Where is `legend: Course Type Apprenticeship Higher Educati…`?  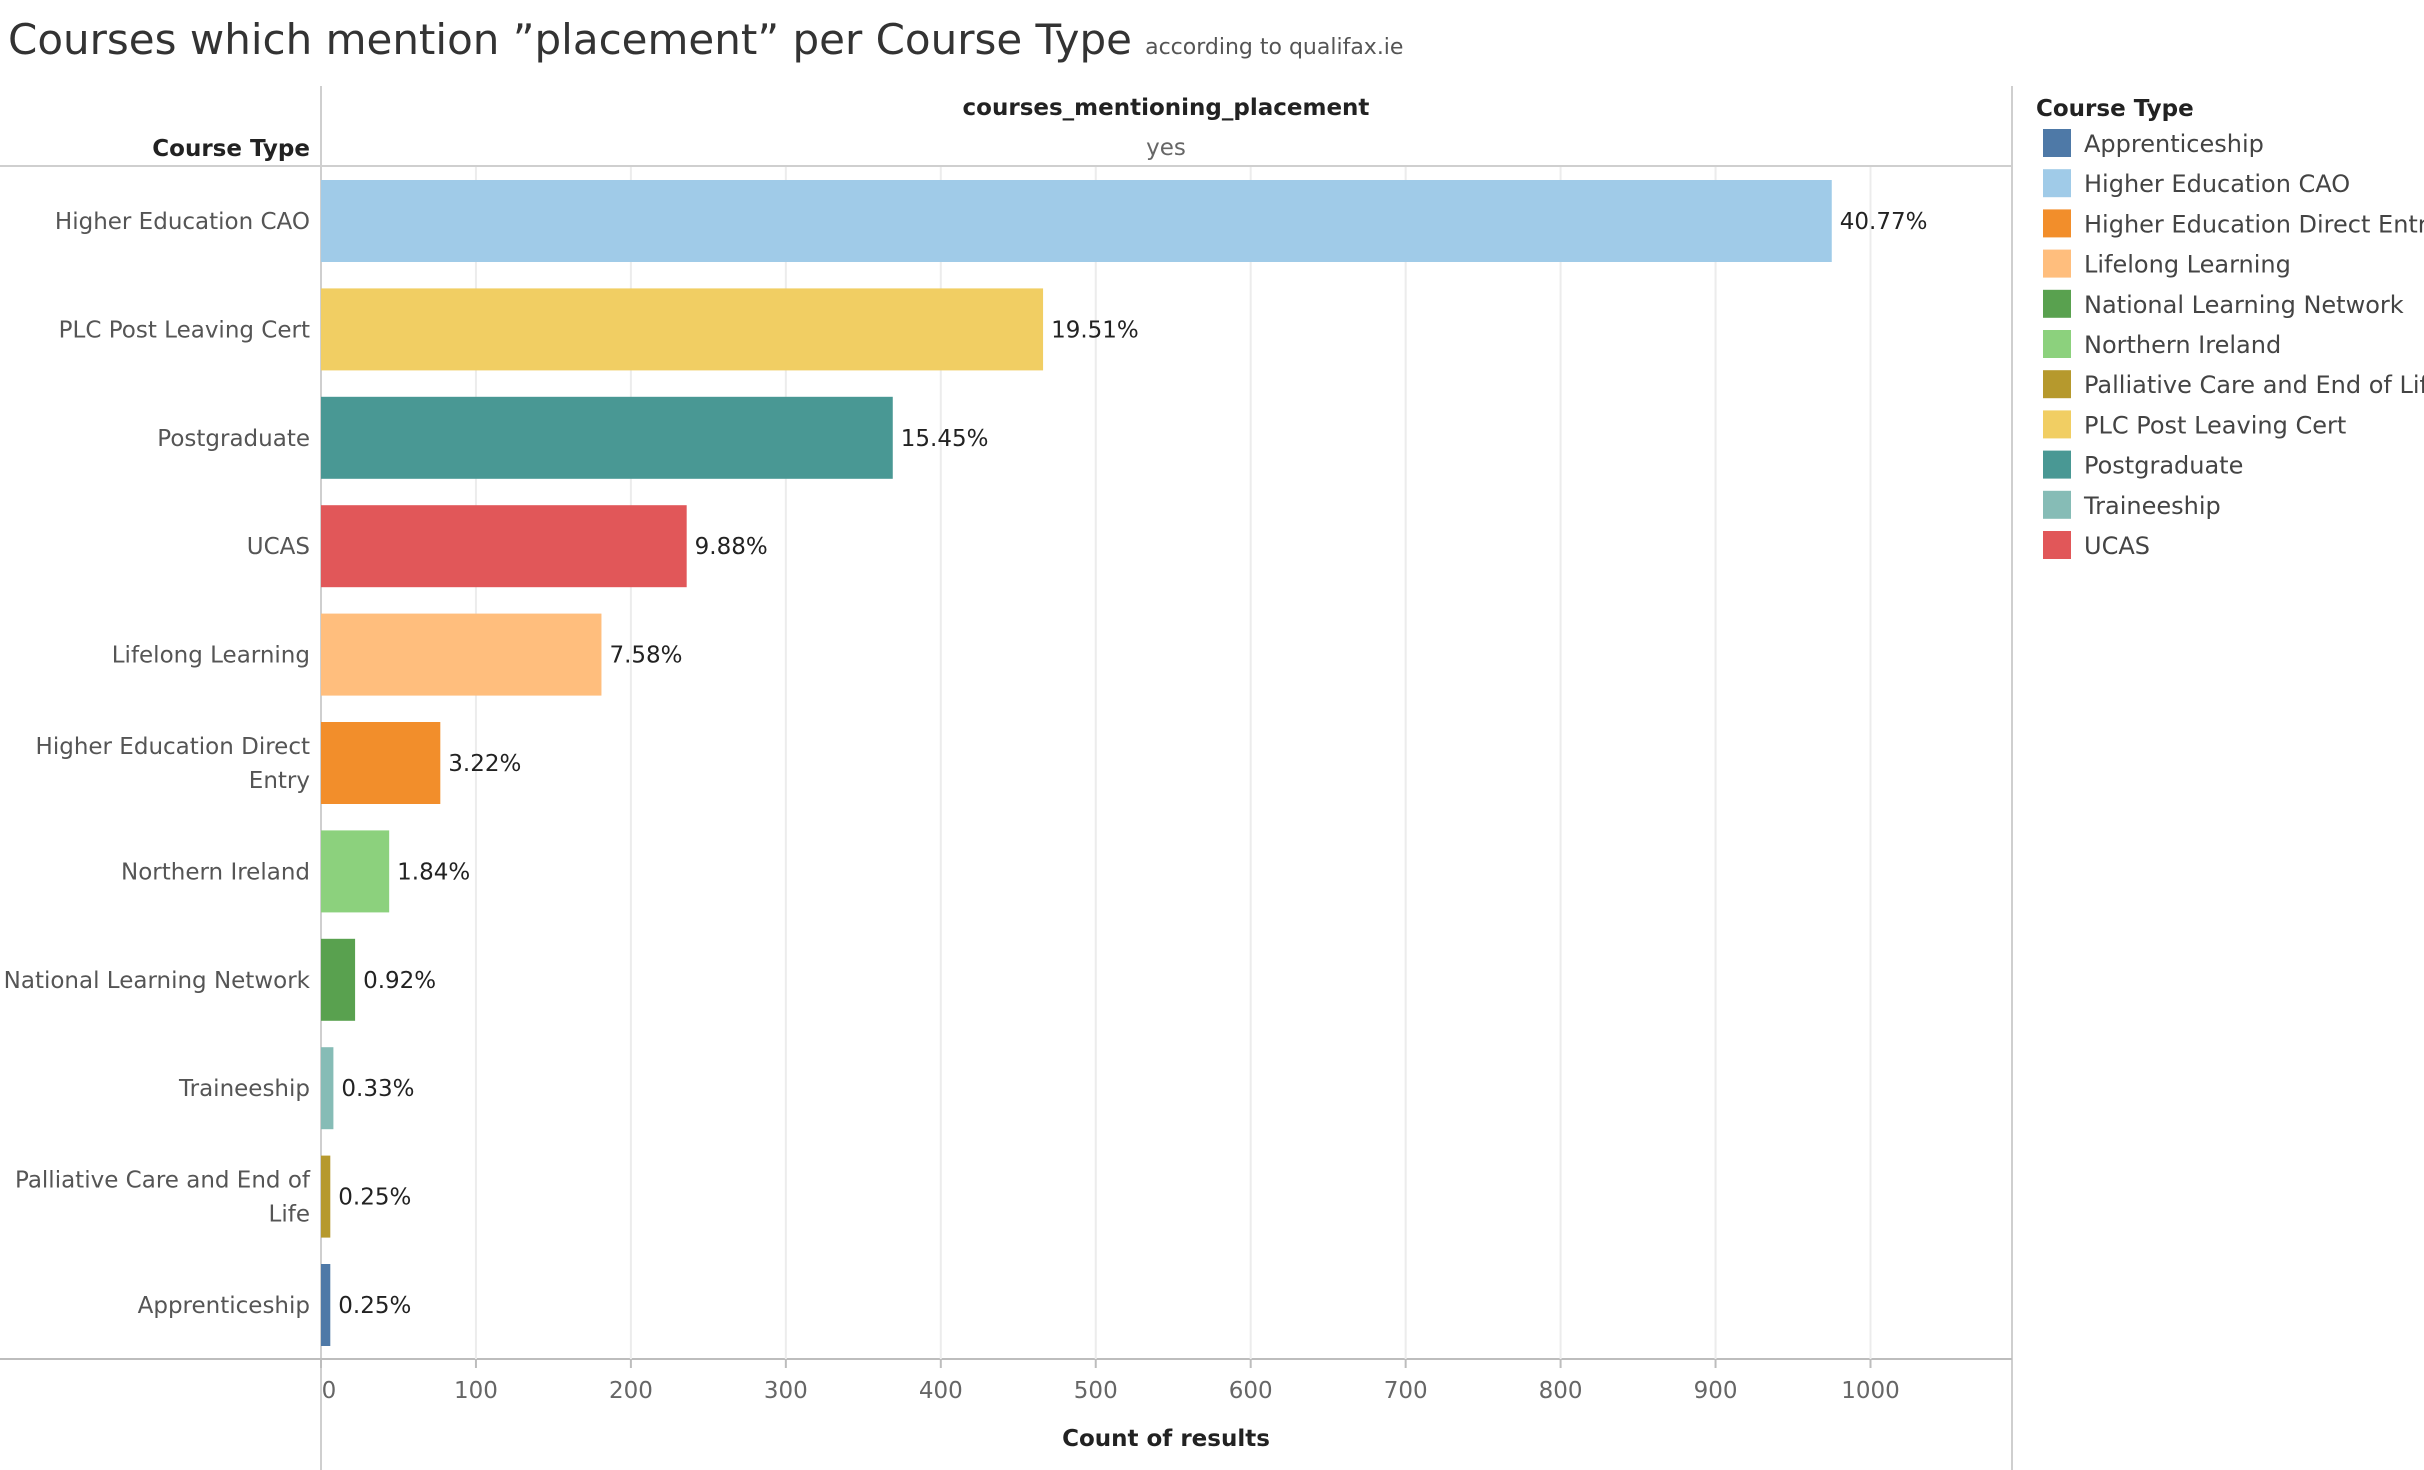
legend: Course Type Apprenticeship Higher Educati… is located at coordinates (2230, 328).